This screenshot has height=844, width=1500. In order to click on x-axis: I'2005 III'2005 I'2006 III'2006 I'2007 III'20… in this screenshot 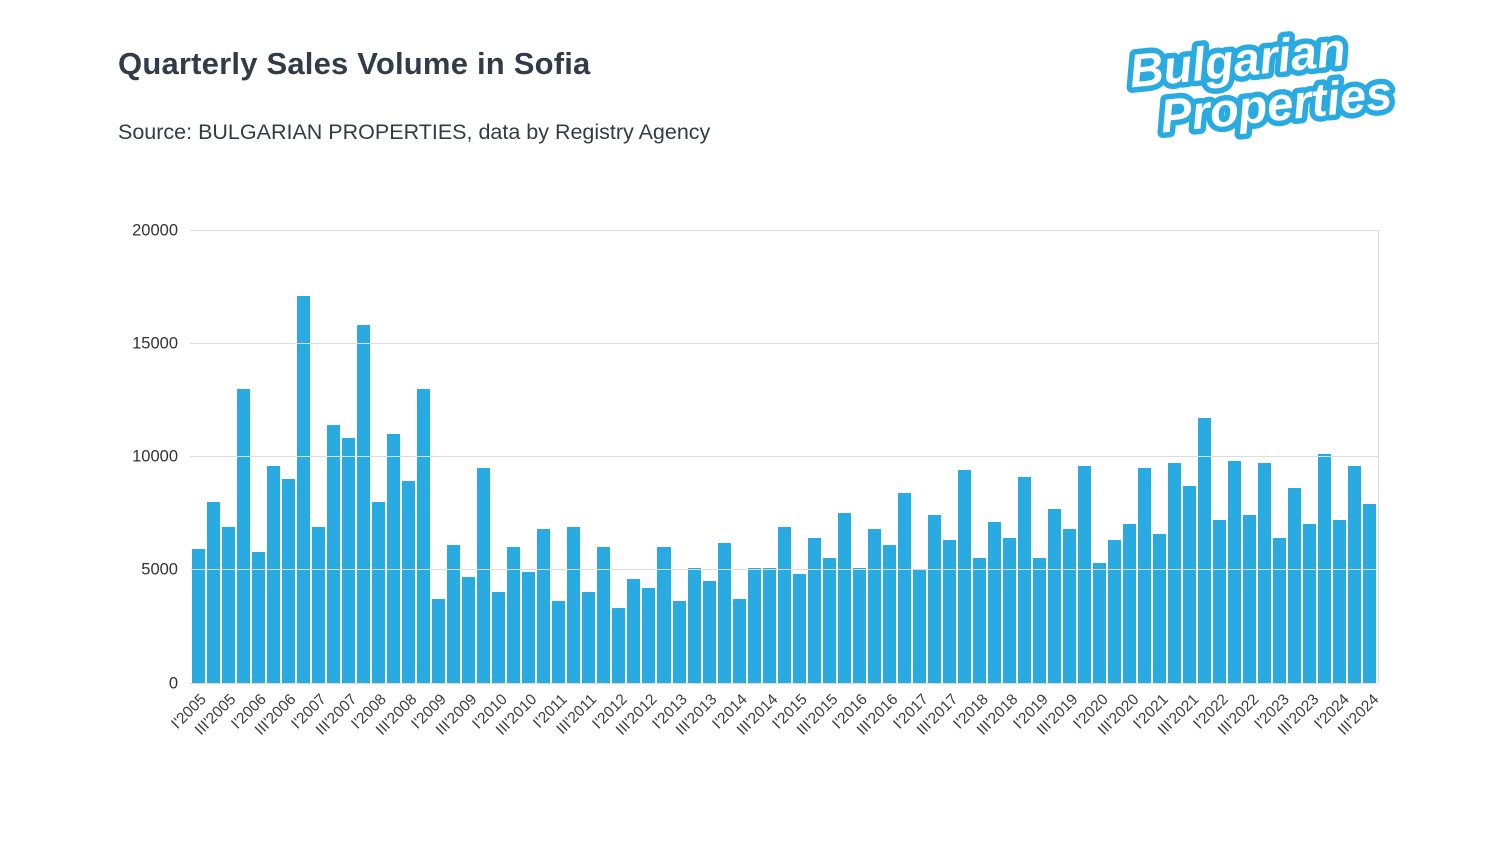, I will do `click(775, 728)`.